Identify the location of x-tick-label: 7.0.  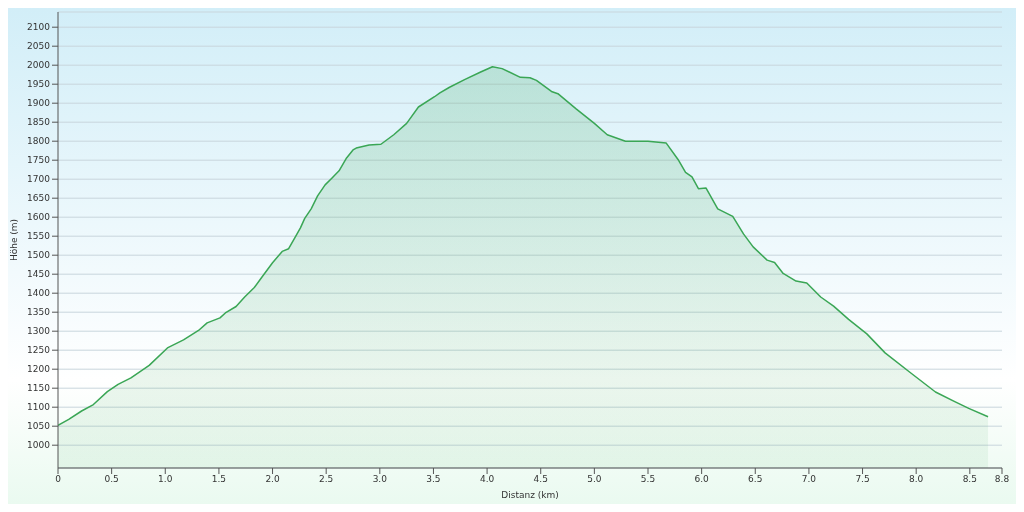
(809, 479).